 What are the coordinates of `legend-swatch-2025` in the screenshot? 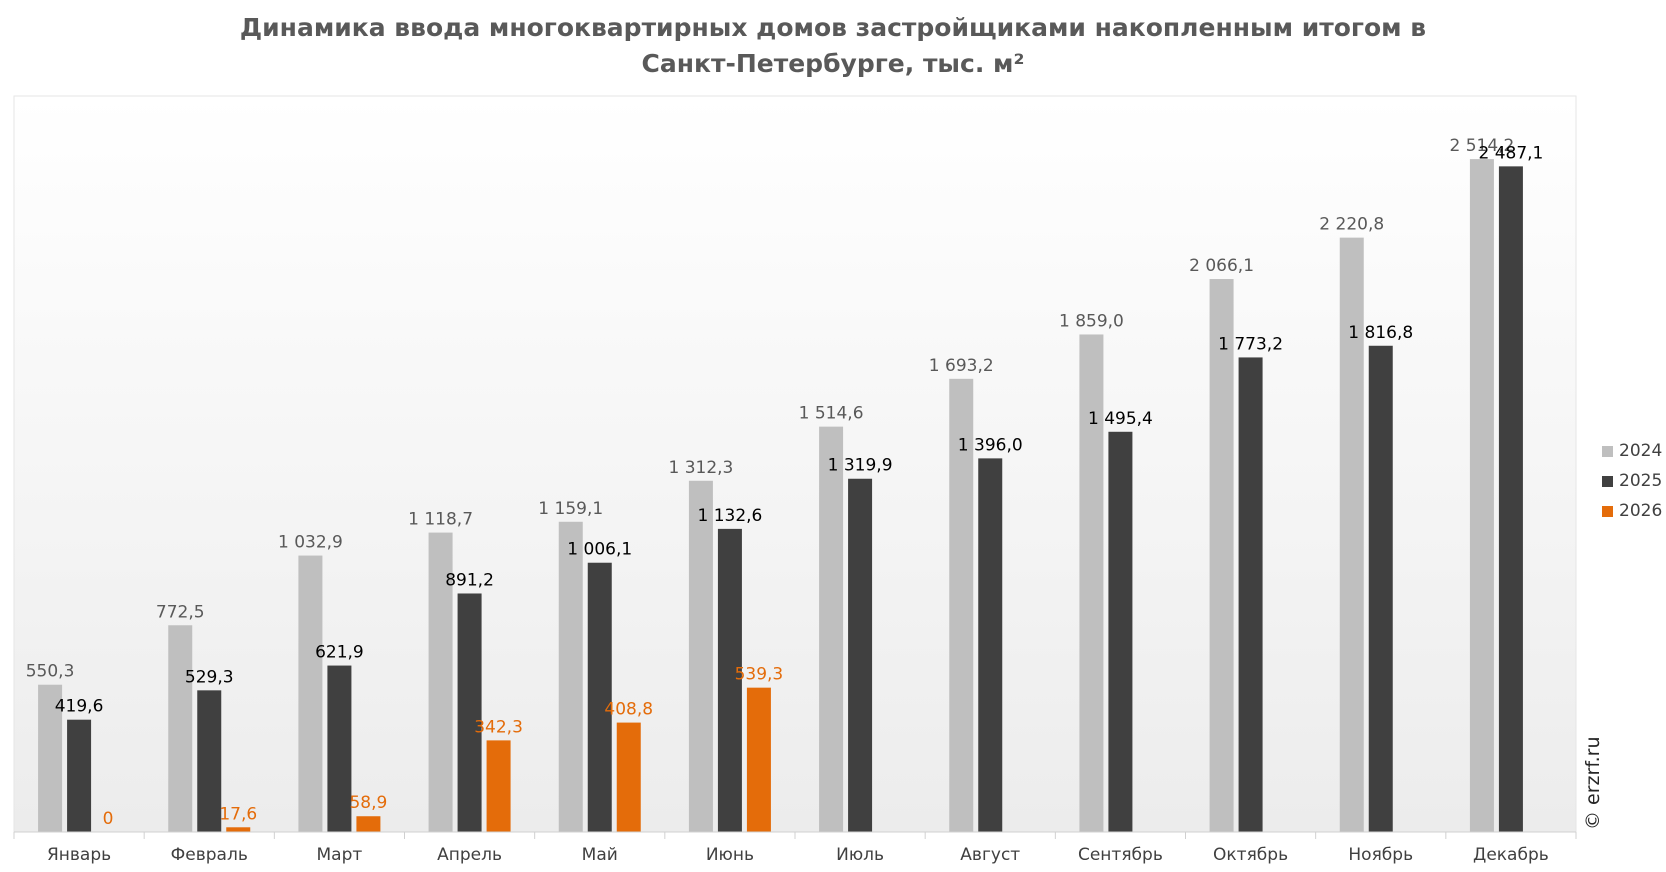 It's located at (1607, 481).